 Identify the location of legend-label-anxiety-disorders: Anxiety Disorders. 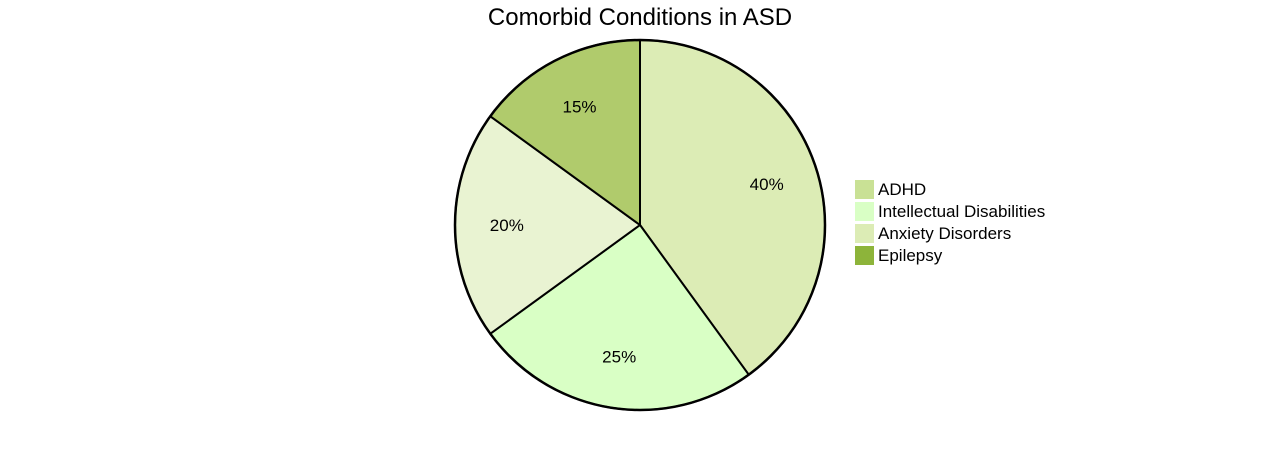
(944, 233).